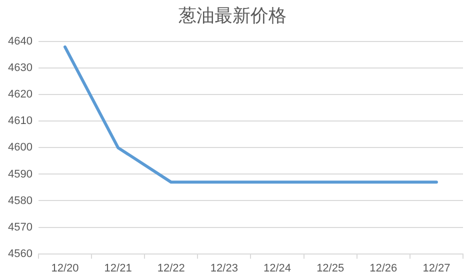  What do you see at coordinates (20, 68) in the screenshot?
I see `y-tick-label: 4630` at bounding box center [20, 68].